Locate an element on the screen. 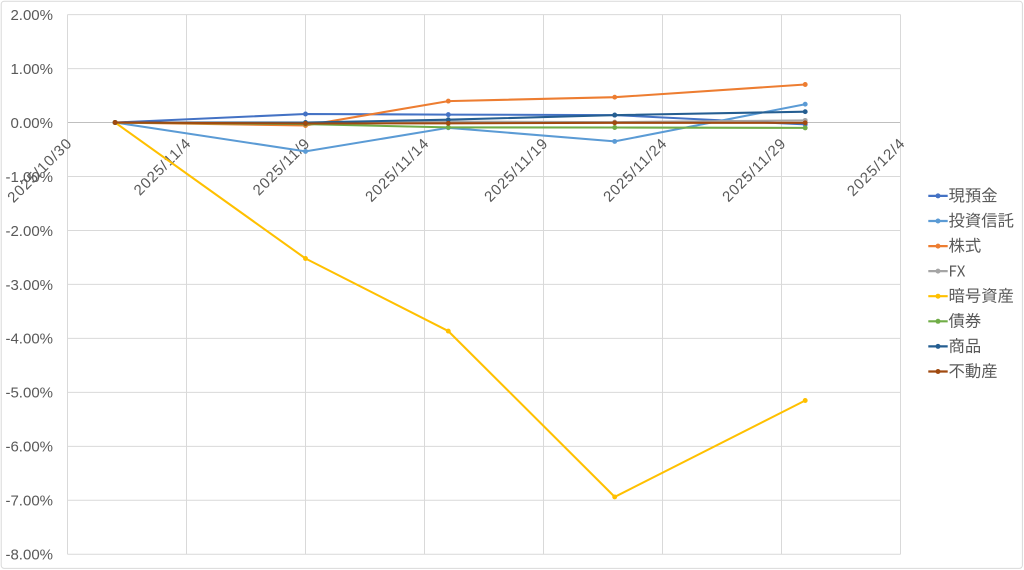  svg-text: -4.00% is located at coordinates (29, 339).